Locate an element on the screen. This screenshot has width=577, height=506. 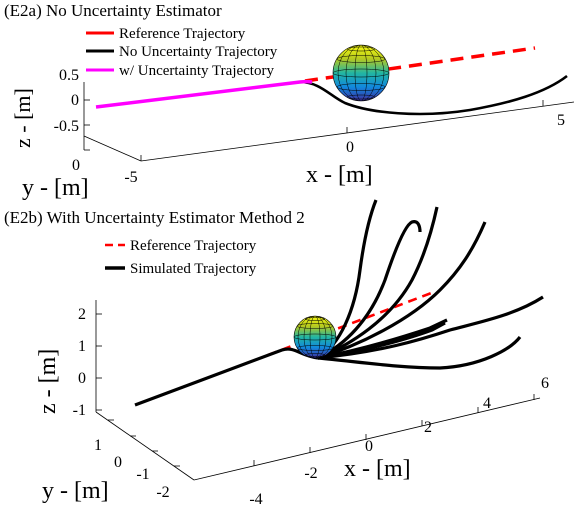
y-tick: 1 is located at coordinates (98, 445).